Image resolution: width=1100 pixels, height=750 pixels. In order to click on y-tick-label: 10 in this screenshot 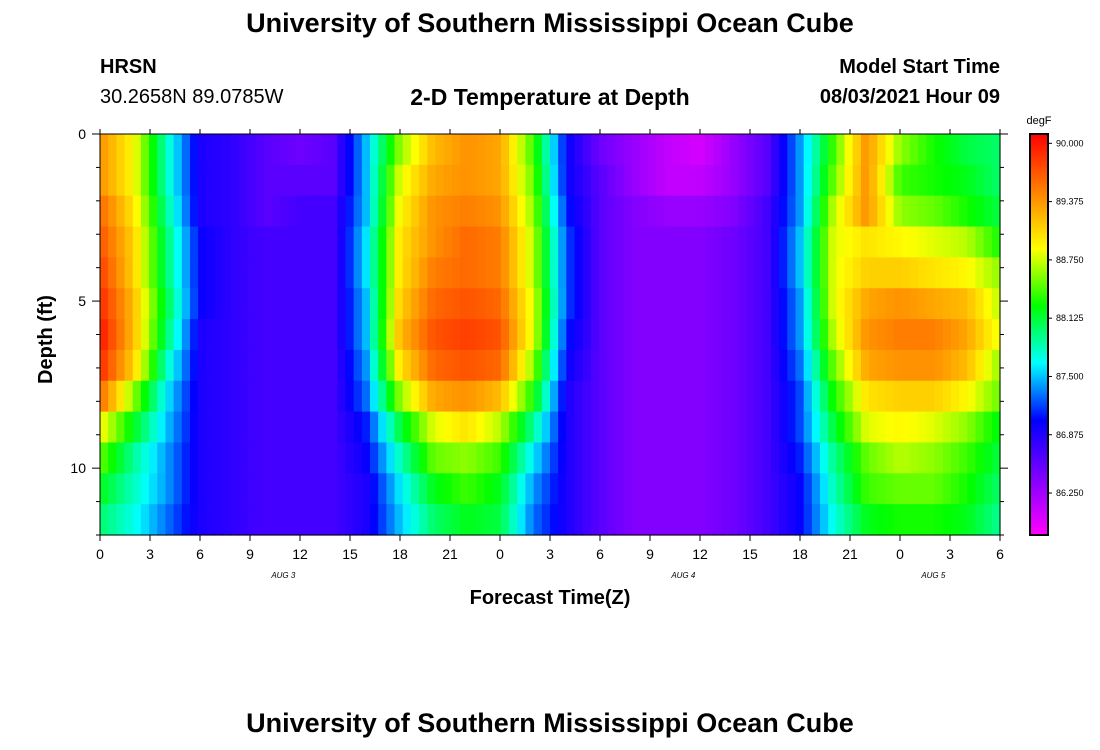, I will do `click(78, 468)`.